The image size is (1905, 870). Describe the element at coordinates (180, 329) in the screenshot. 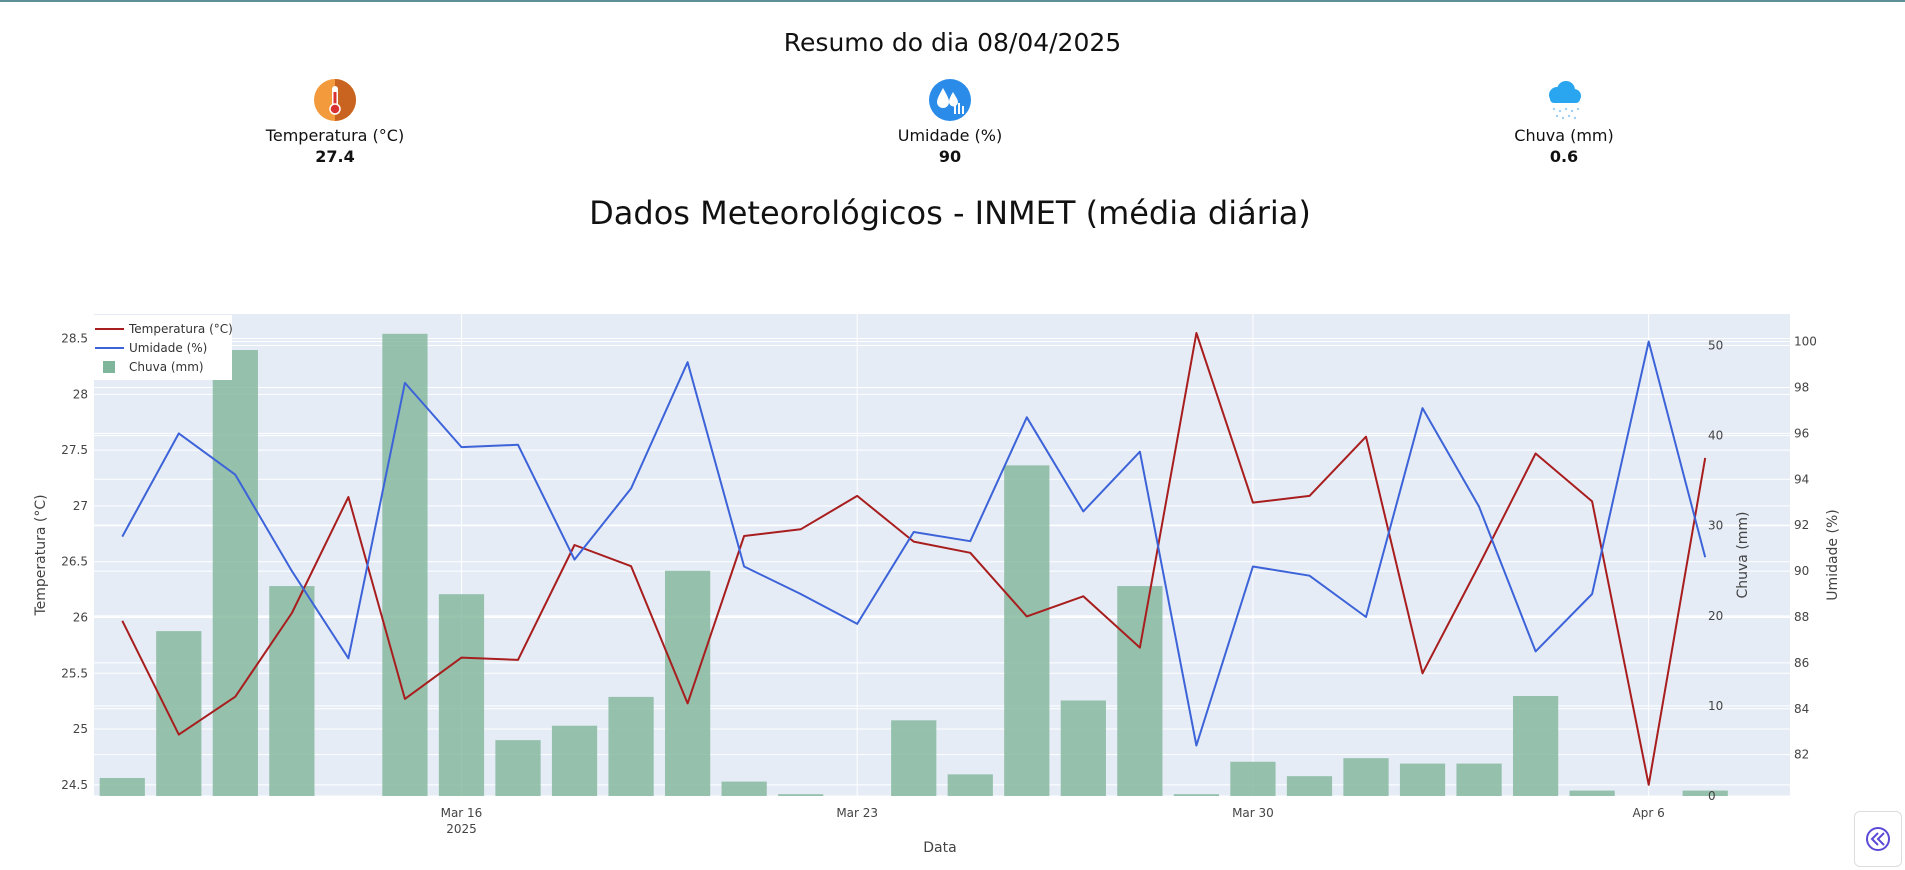

I see `legend-item-temperature: Temperatura (°C)` at that location.